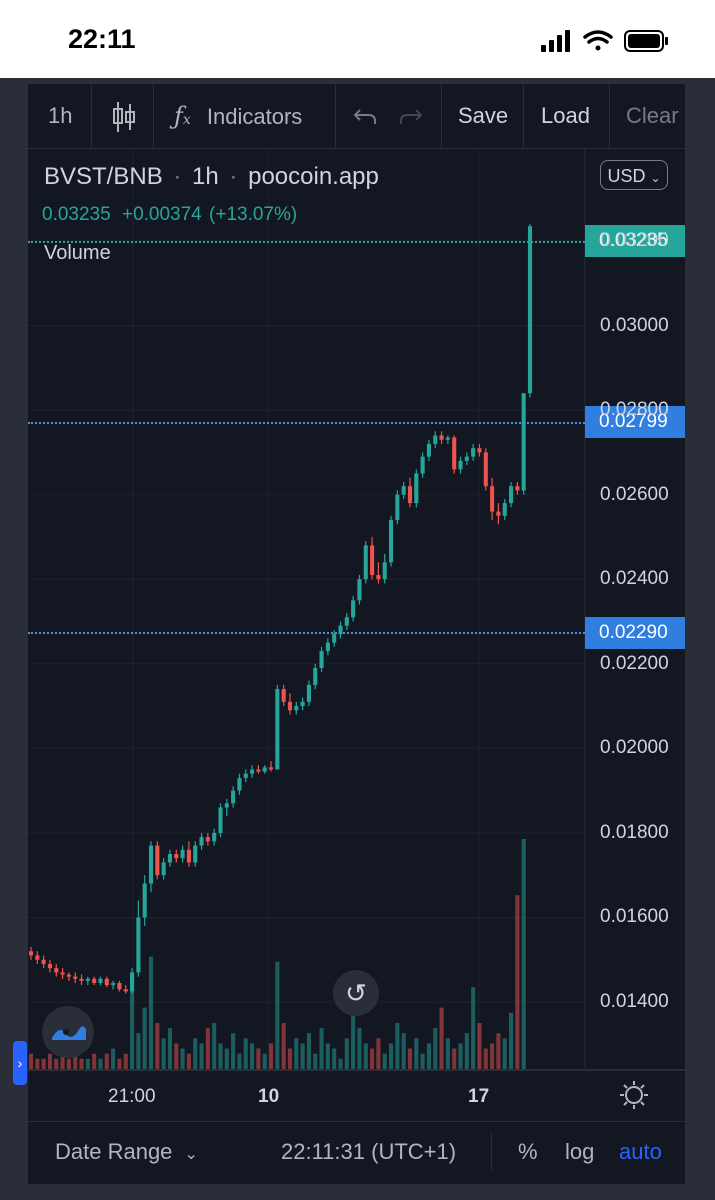 This screenshot has height=1200, width=715. I want to click on price-axis-label: 0.02000, so click(634, 748).